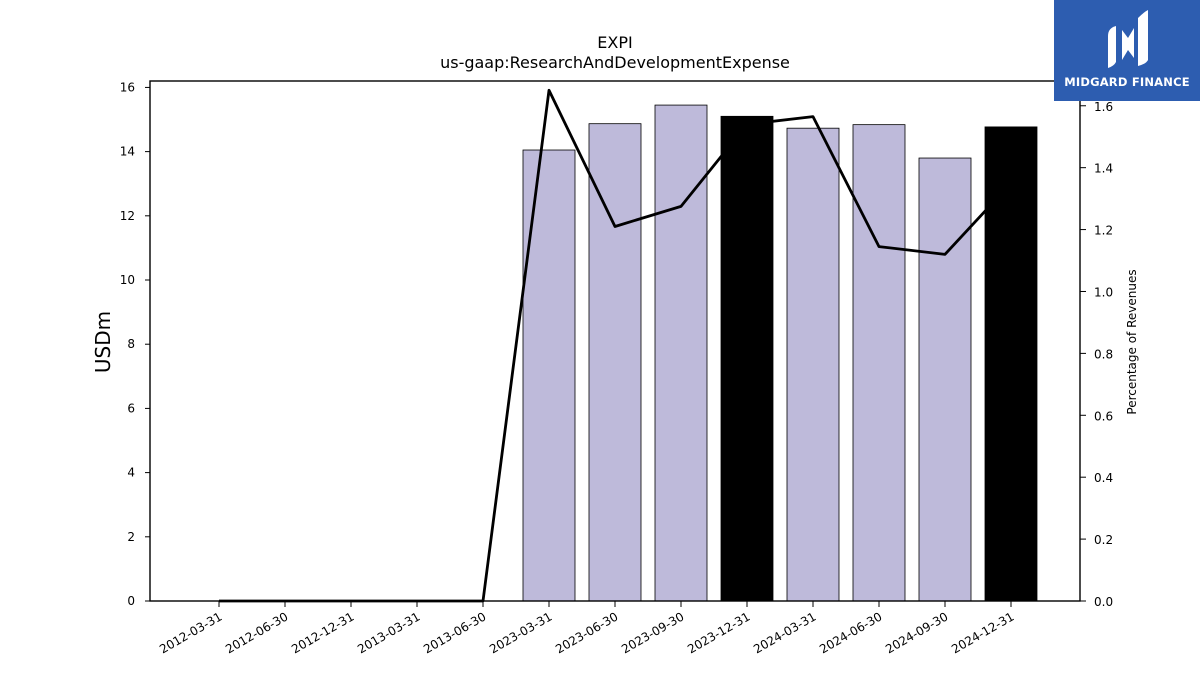 Image resolution: width=1200 pixels, height=675 pixels. Describe the element at coordinates (982, 632) in the screenshot. I see `x-tick-label: 2024-12-31` at that location.